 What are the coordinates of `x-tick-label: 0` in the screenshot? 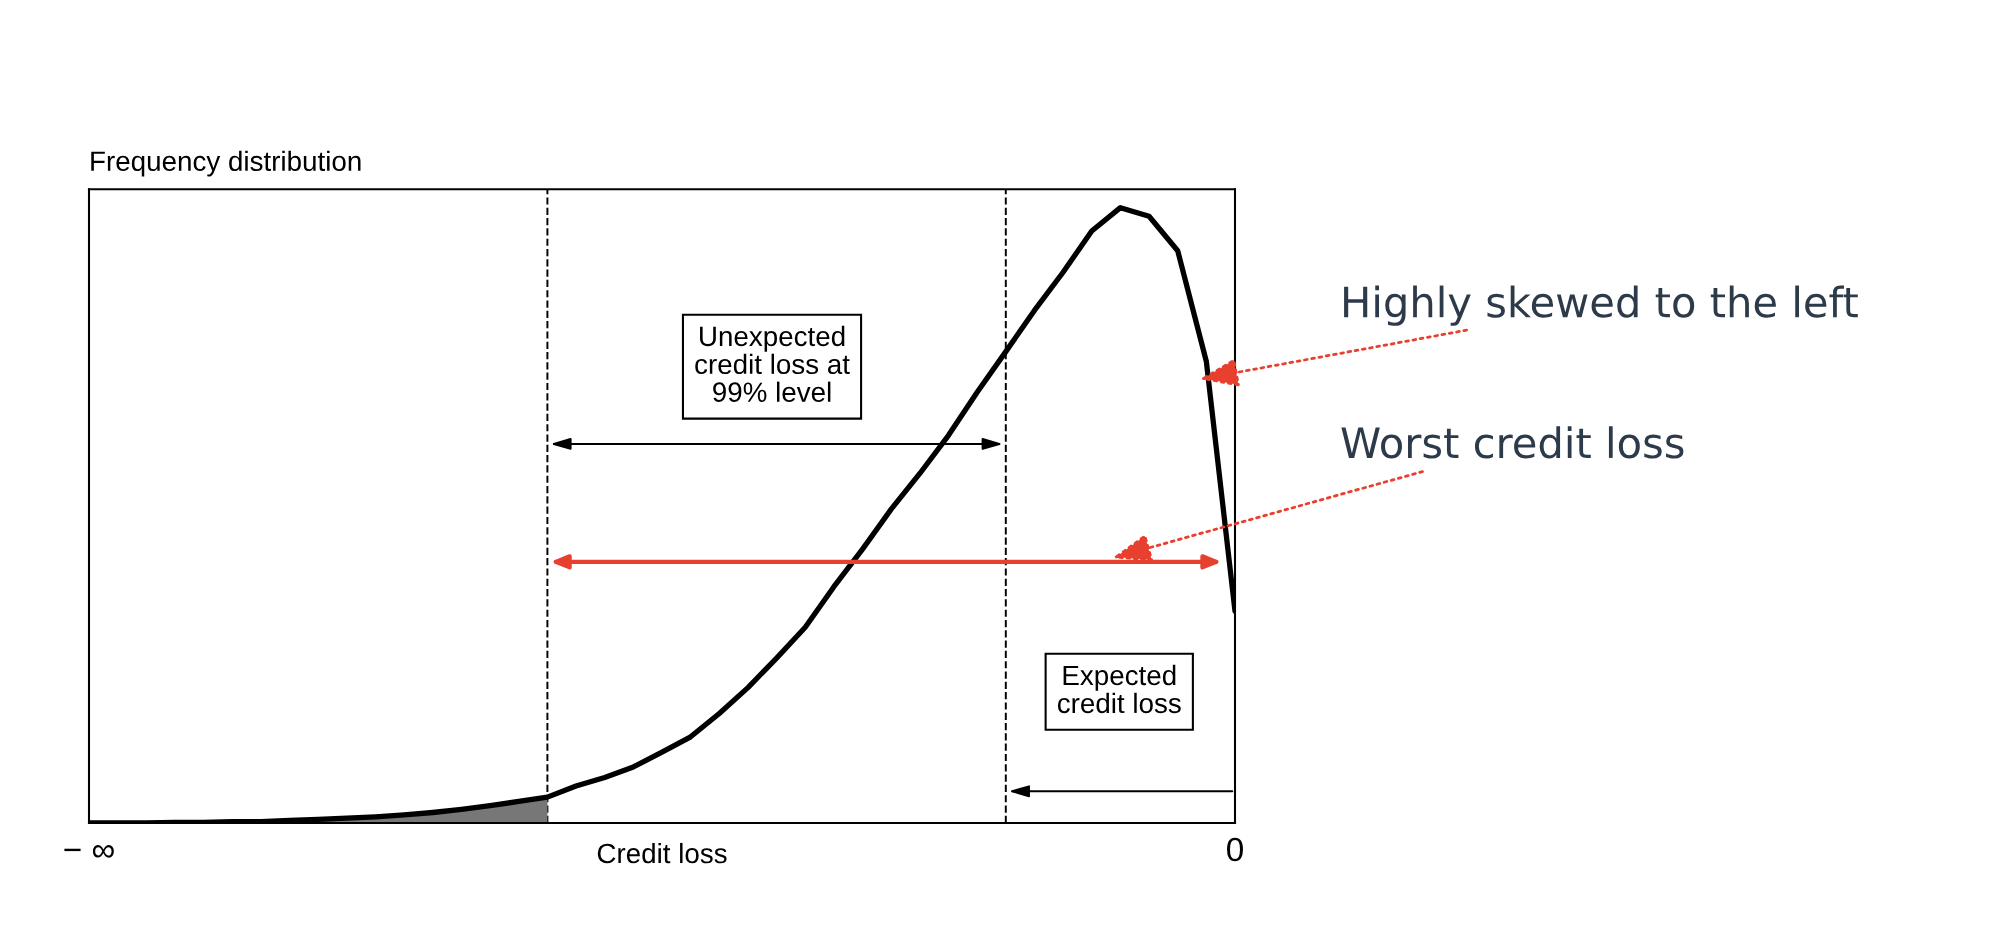 It's located at (1235, 849).